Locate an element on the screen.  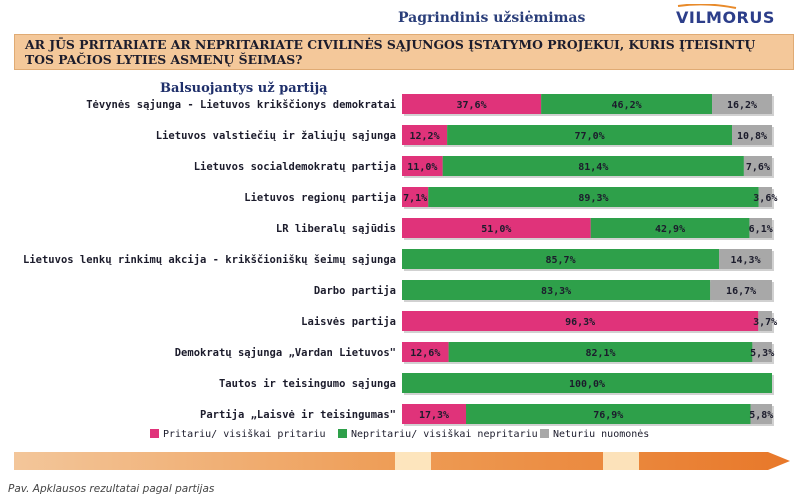
decorative-arrow is located at coordinates (402, 461).